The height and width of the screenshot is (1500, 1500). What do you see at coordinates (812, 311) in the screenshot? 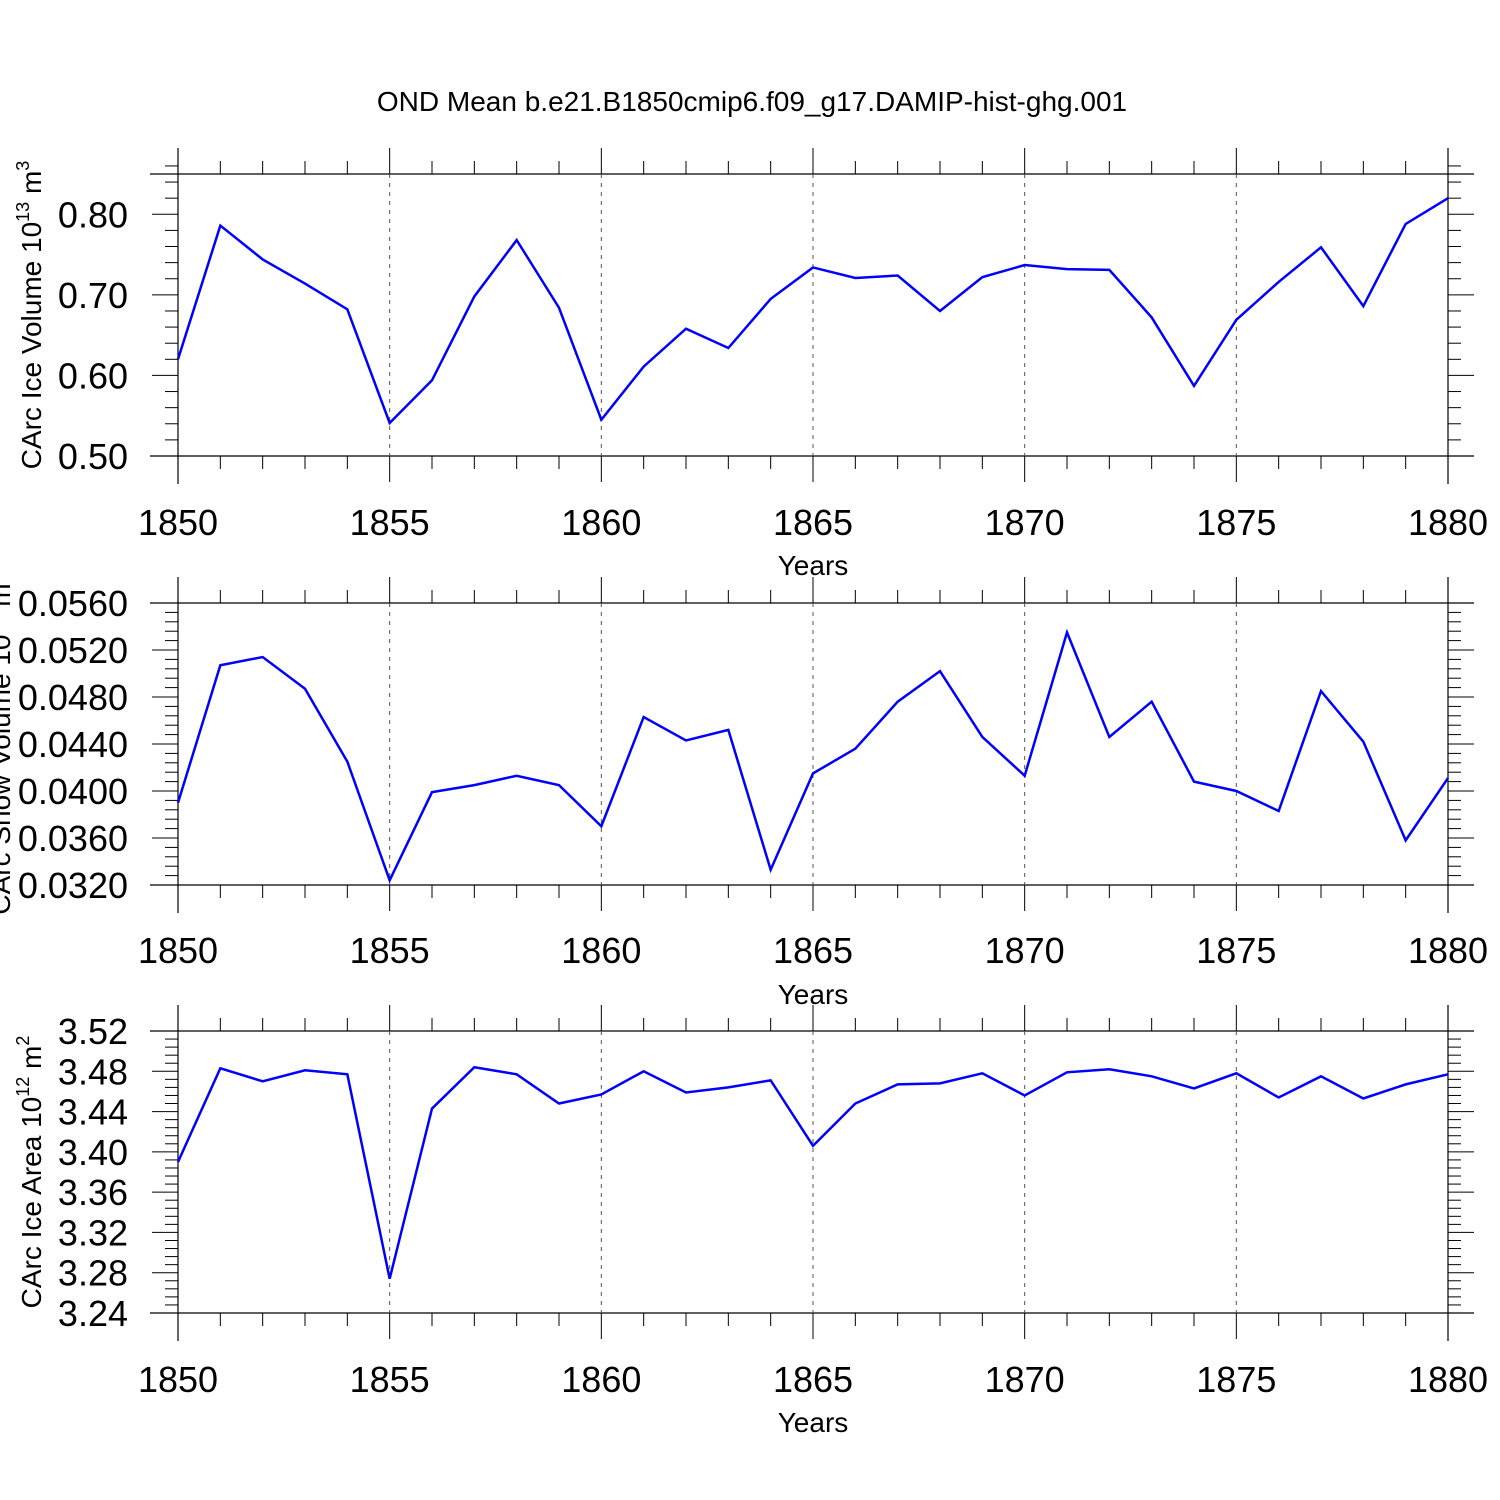
I see `series-line-ice-volume` at bounding box center [812, 311].